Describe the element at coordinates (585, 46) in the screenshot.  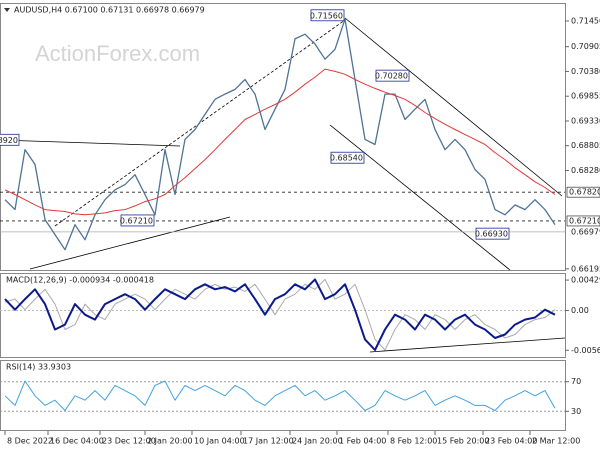
I see `y-tick-label: 0.70905` at that location.